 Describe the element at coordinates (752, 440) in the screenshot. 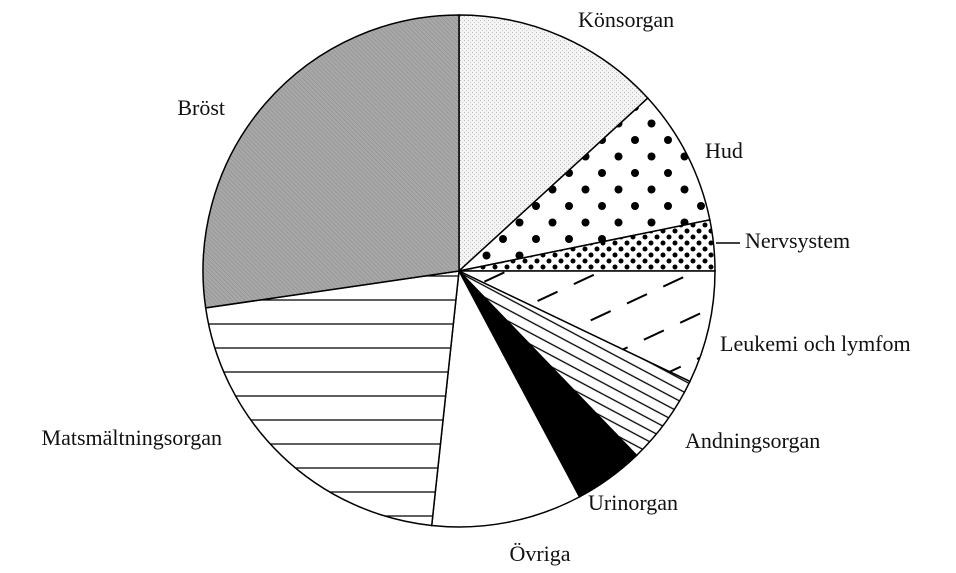

I see `slice-label: Andningsorgan` at that location.